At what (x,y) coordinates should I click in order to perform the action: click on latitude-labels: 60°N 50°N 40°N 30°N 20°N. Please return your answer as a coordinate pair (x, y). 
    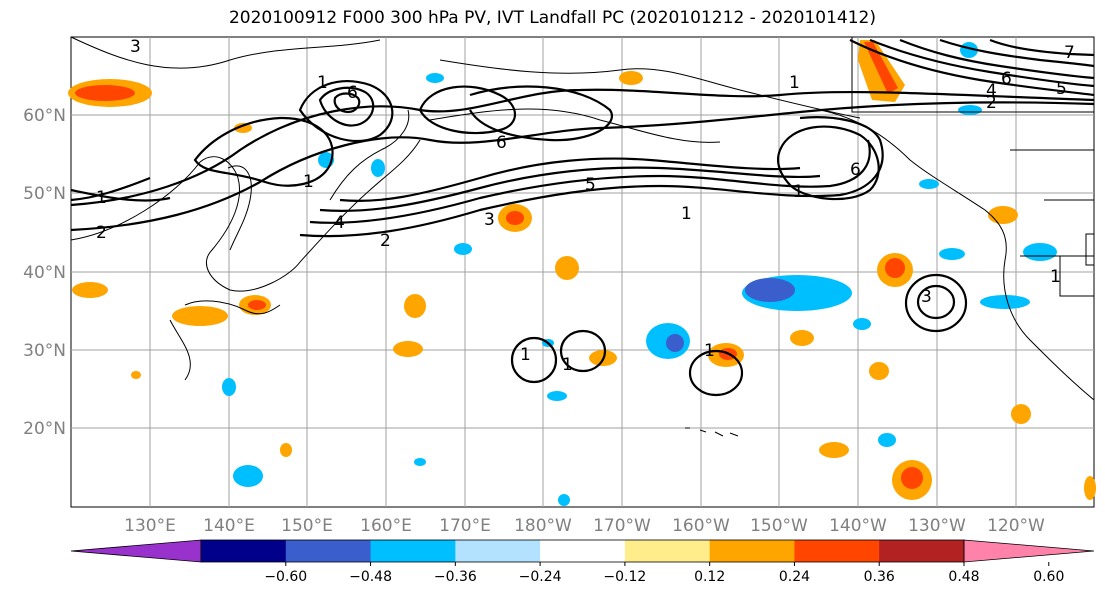
    Looking at the image, I should click on (44, 272).